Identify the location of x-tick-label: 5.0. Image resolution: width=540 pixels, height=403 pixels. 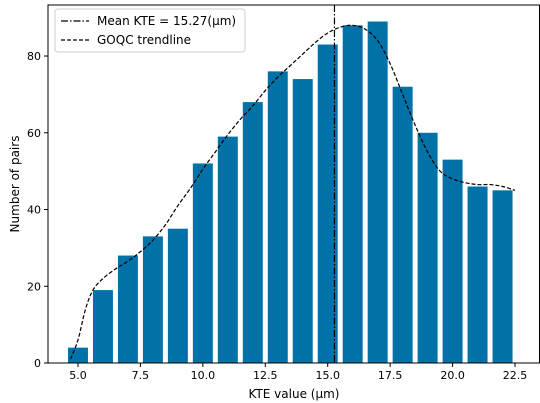
(78, 375).